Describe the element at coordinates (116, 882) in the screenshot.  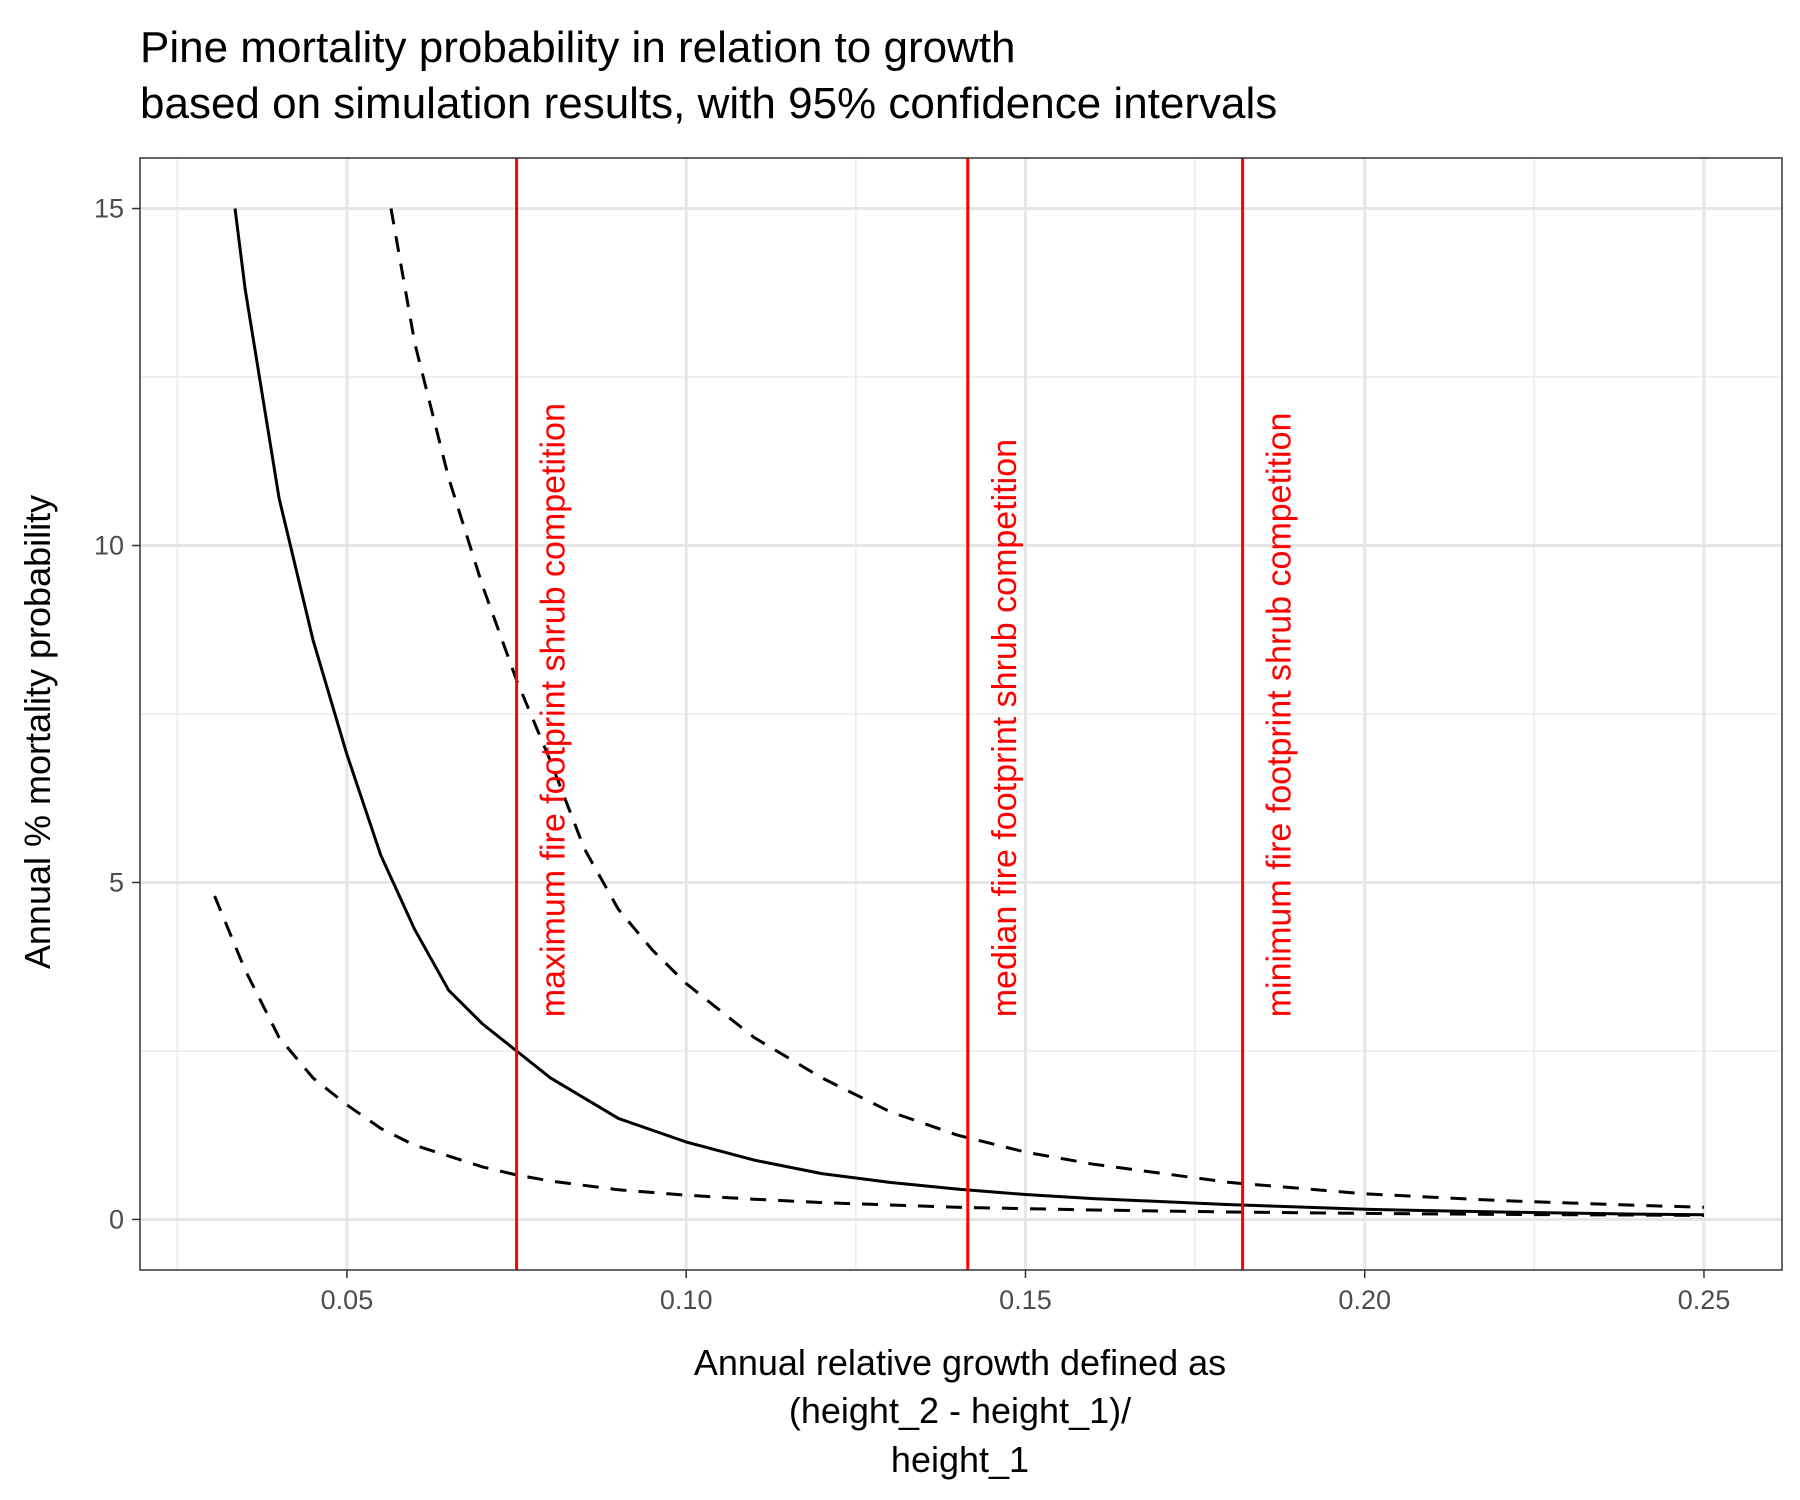
I see `y-tick-label: 5` at that location.